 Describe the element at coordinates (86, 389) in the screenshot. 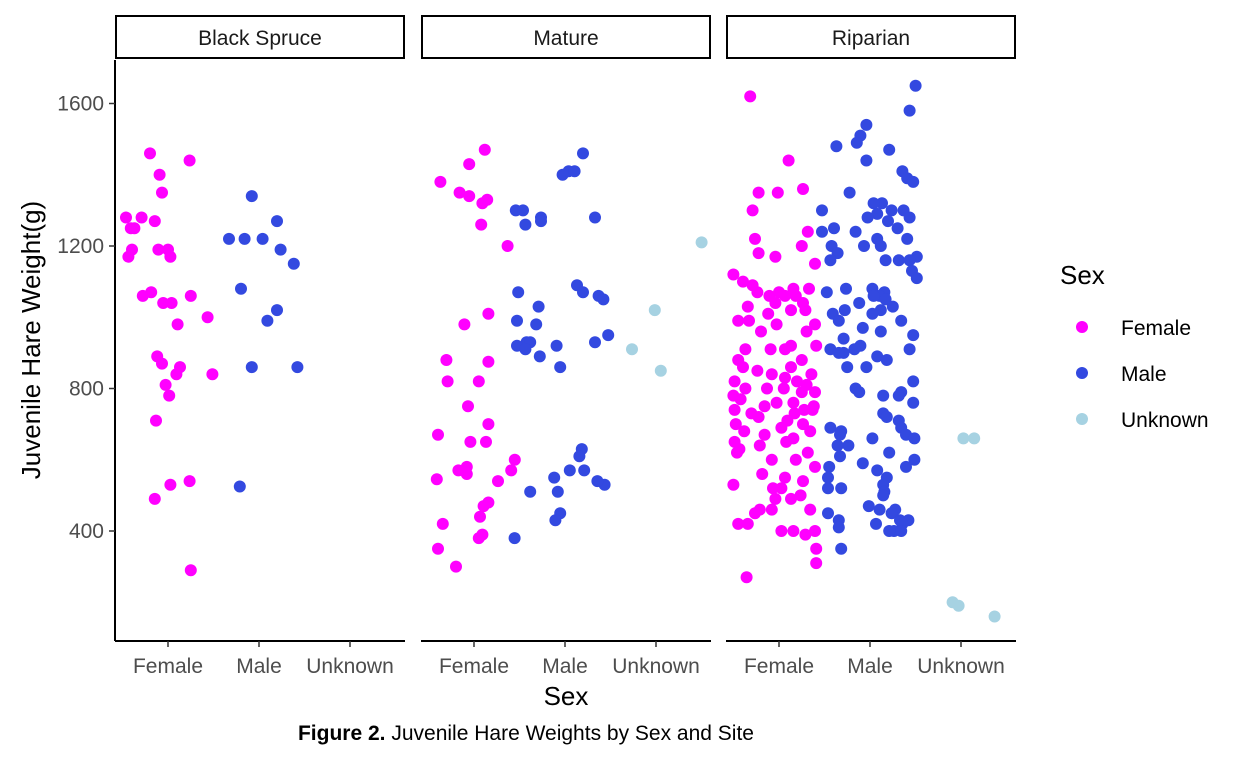

I see `y-tick-label: 800` at that location.